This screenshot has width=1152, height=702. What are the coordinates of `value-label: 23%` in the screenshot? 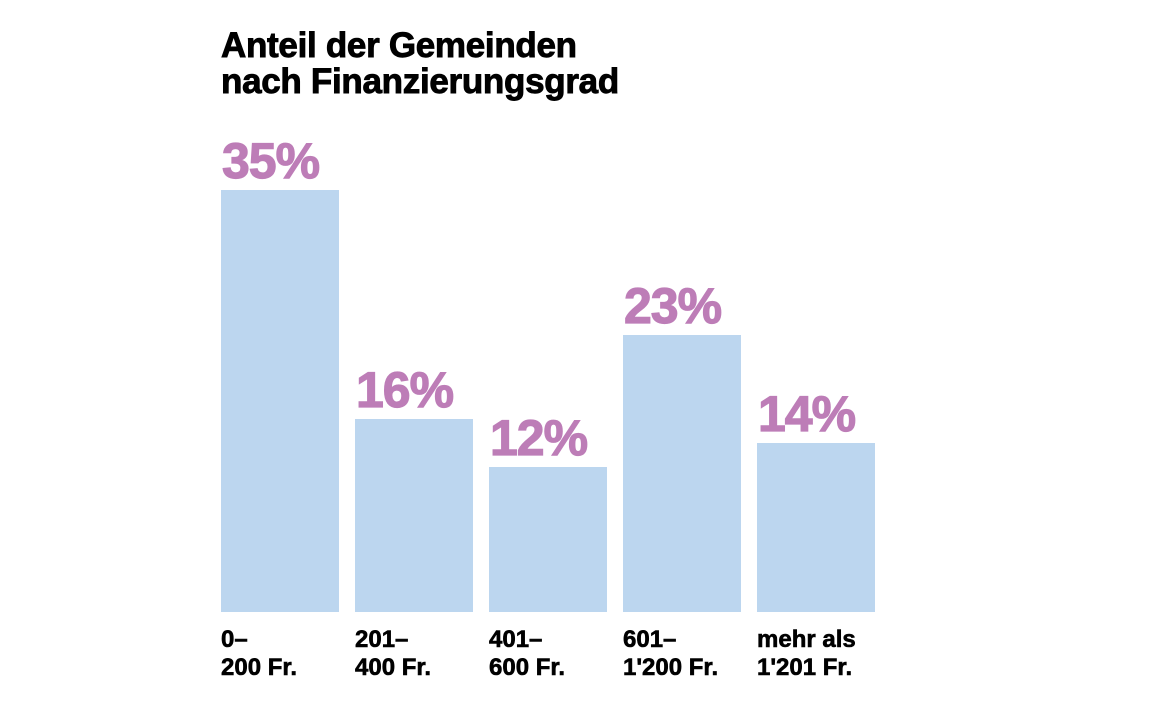 It's located at (672, 306).